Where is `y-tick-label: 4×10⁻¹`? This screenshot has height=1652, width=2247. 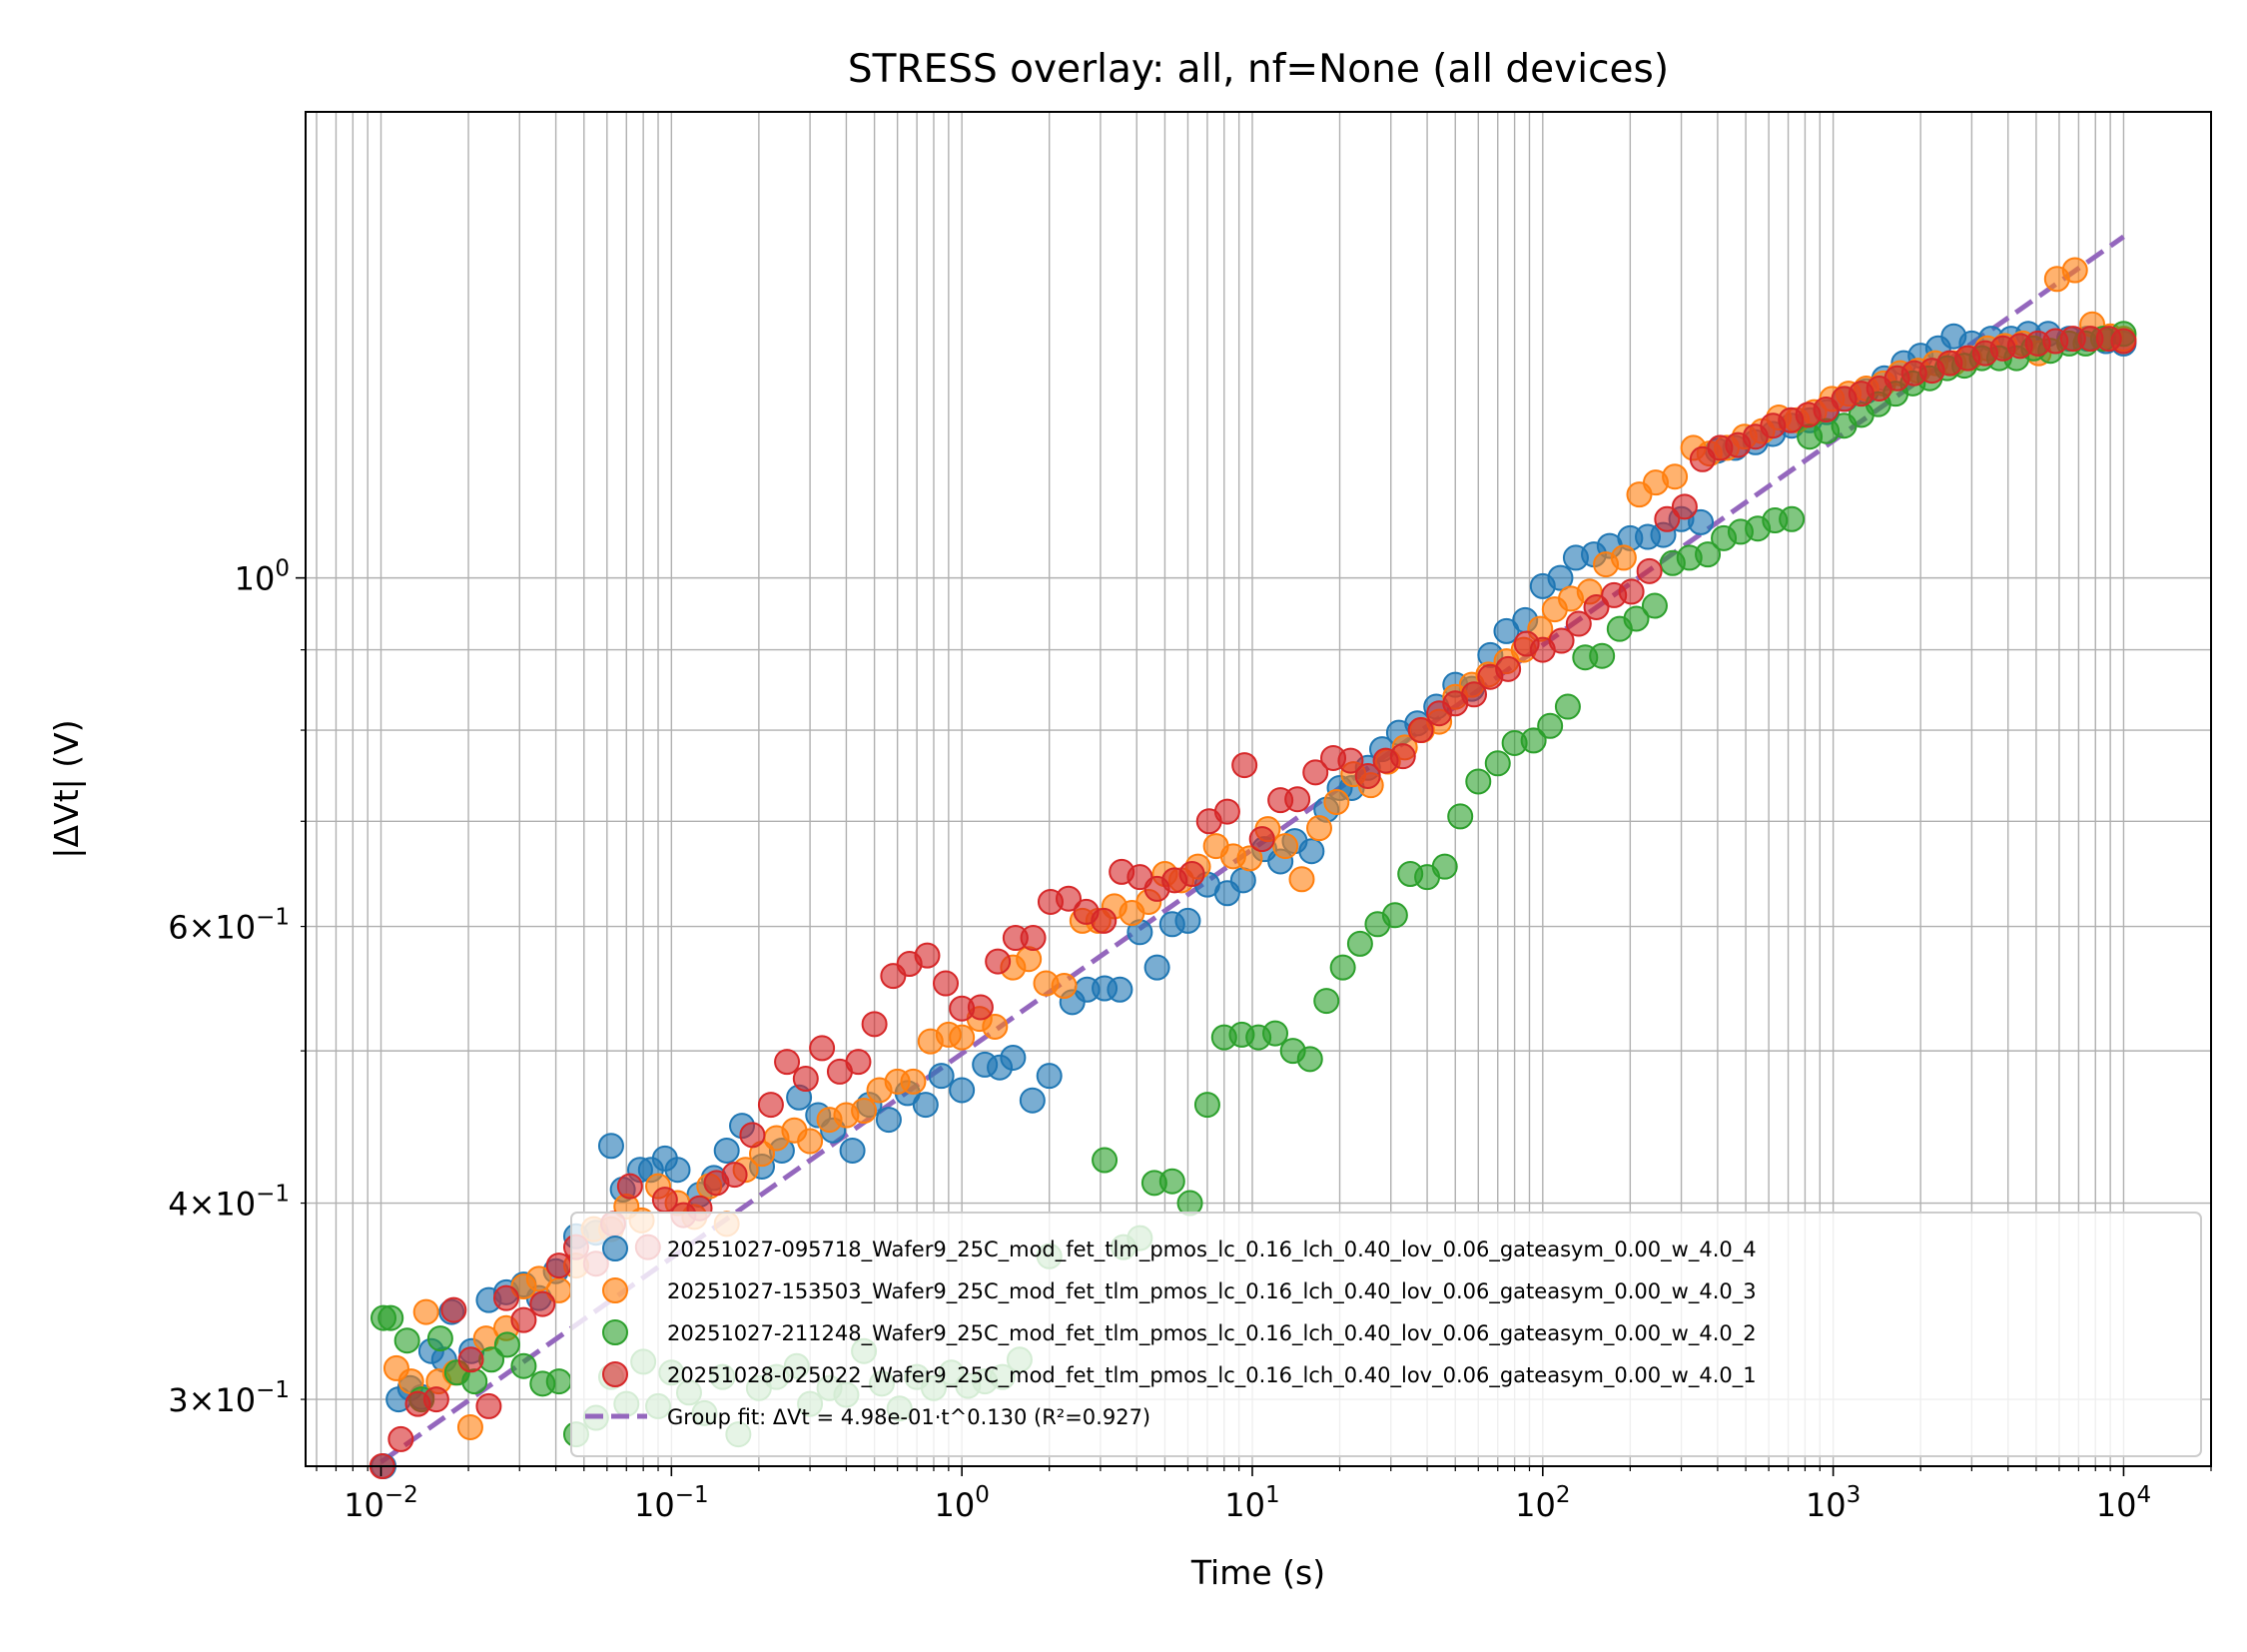 y-tick-label: 4×10⁻¹ is located at coordinates (229, 1203).